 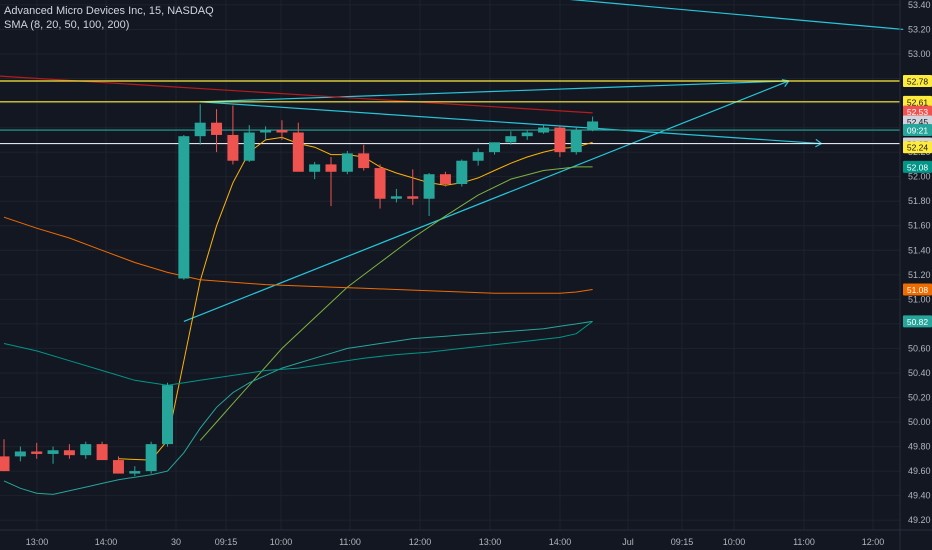 I want to click on price-label: 52.53, so click(x=918, y=112).